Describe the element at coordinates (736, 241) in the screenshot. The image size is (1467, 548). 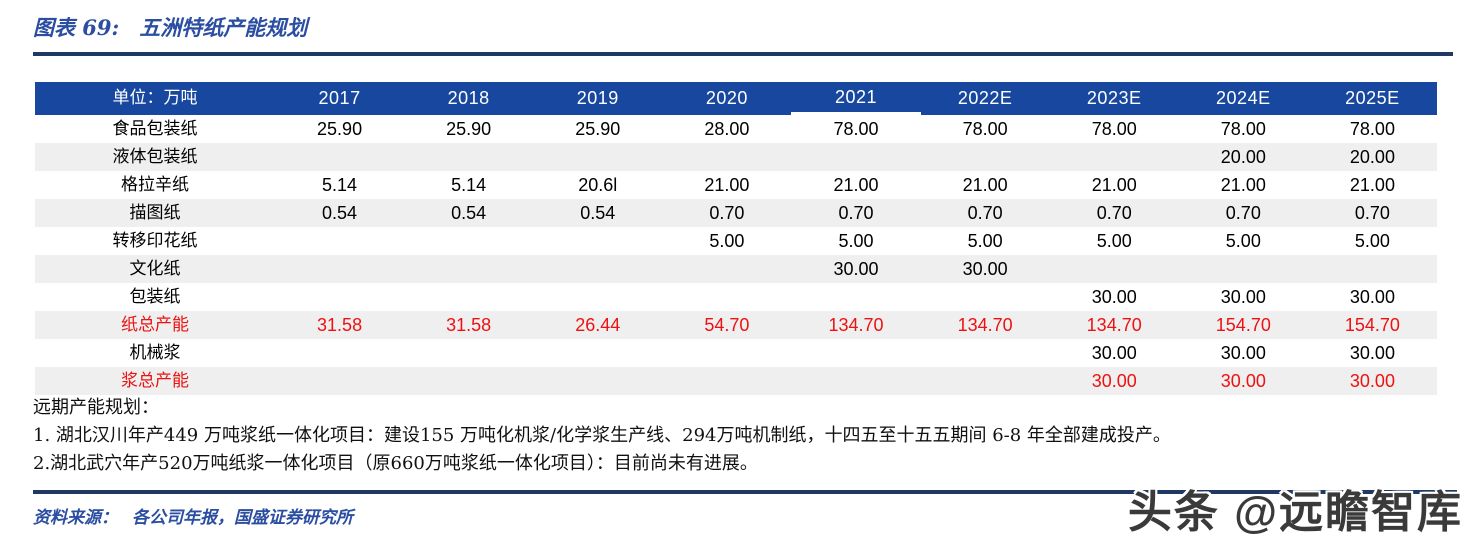
I see `table-row-5: 转移印花纸 5.00 5.00 5.00 5.00 5.00 5.00` at that location.